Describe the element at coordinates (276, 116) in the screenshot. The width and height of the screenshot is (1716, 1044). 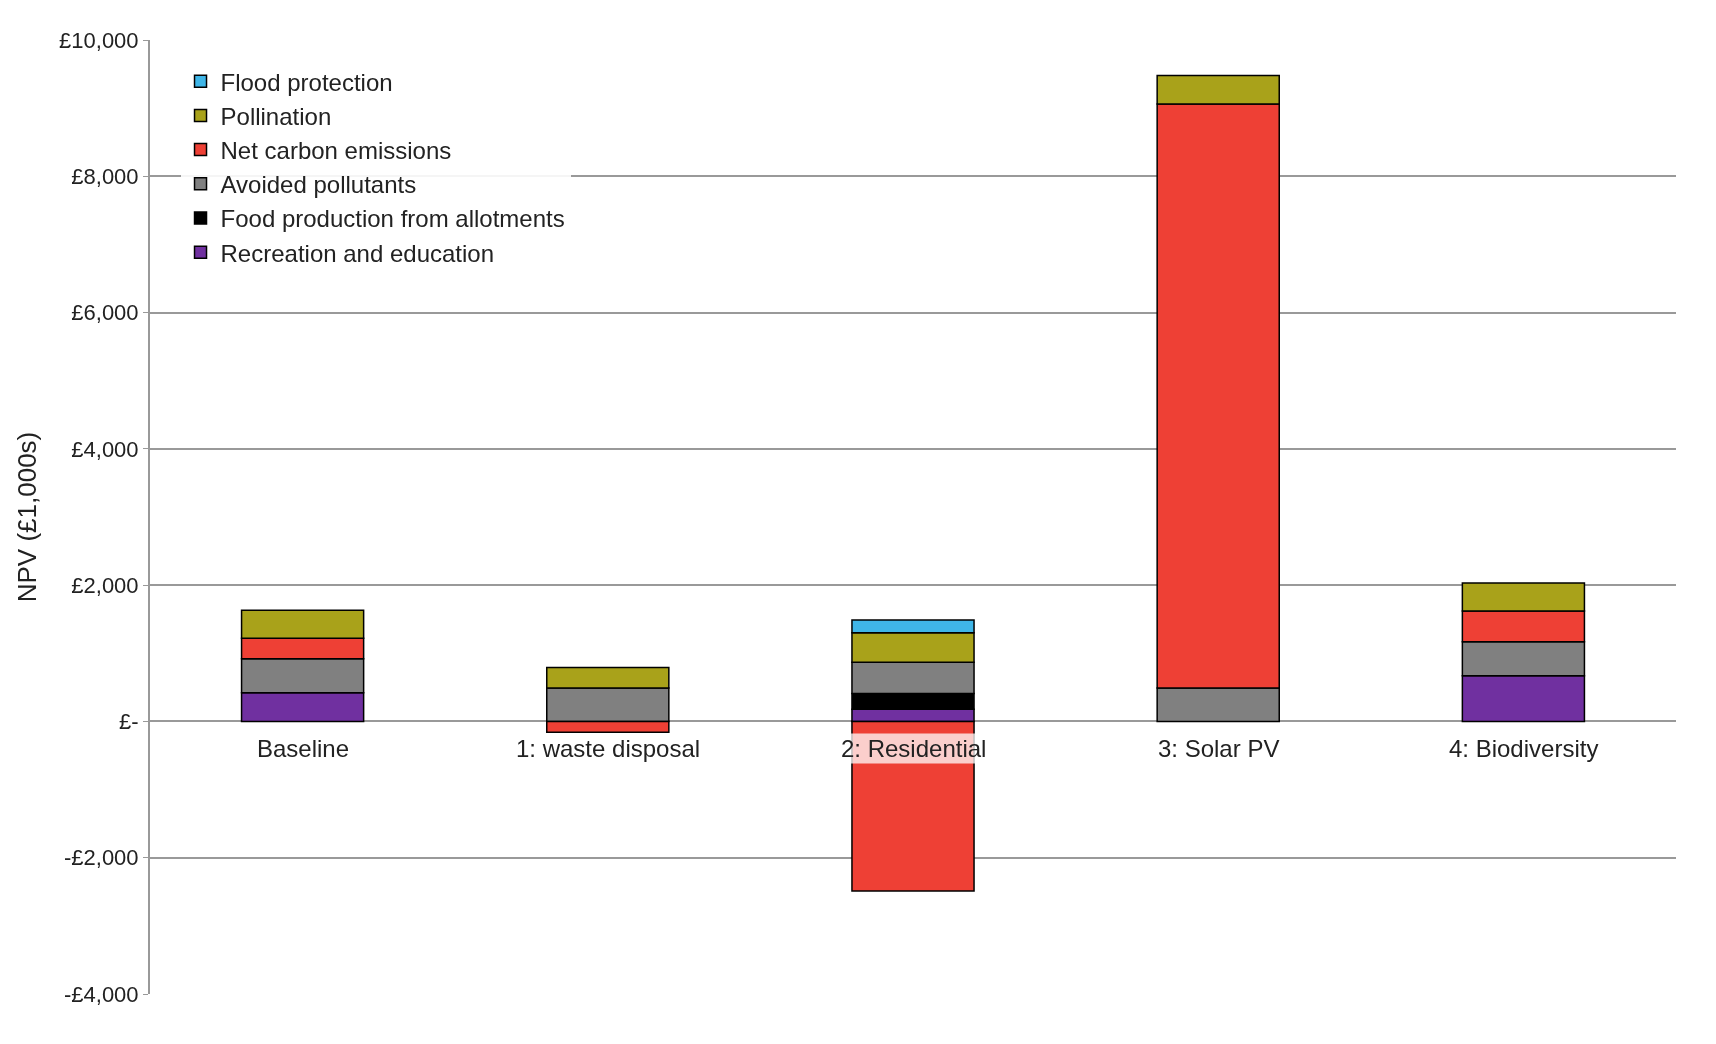
I see `legend-label: Pollination` at that location.